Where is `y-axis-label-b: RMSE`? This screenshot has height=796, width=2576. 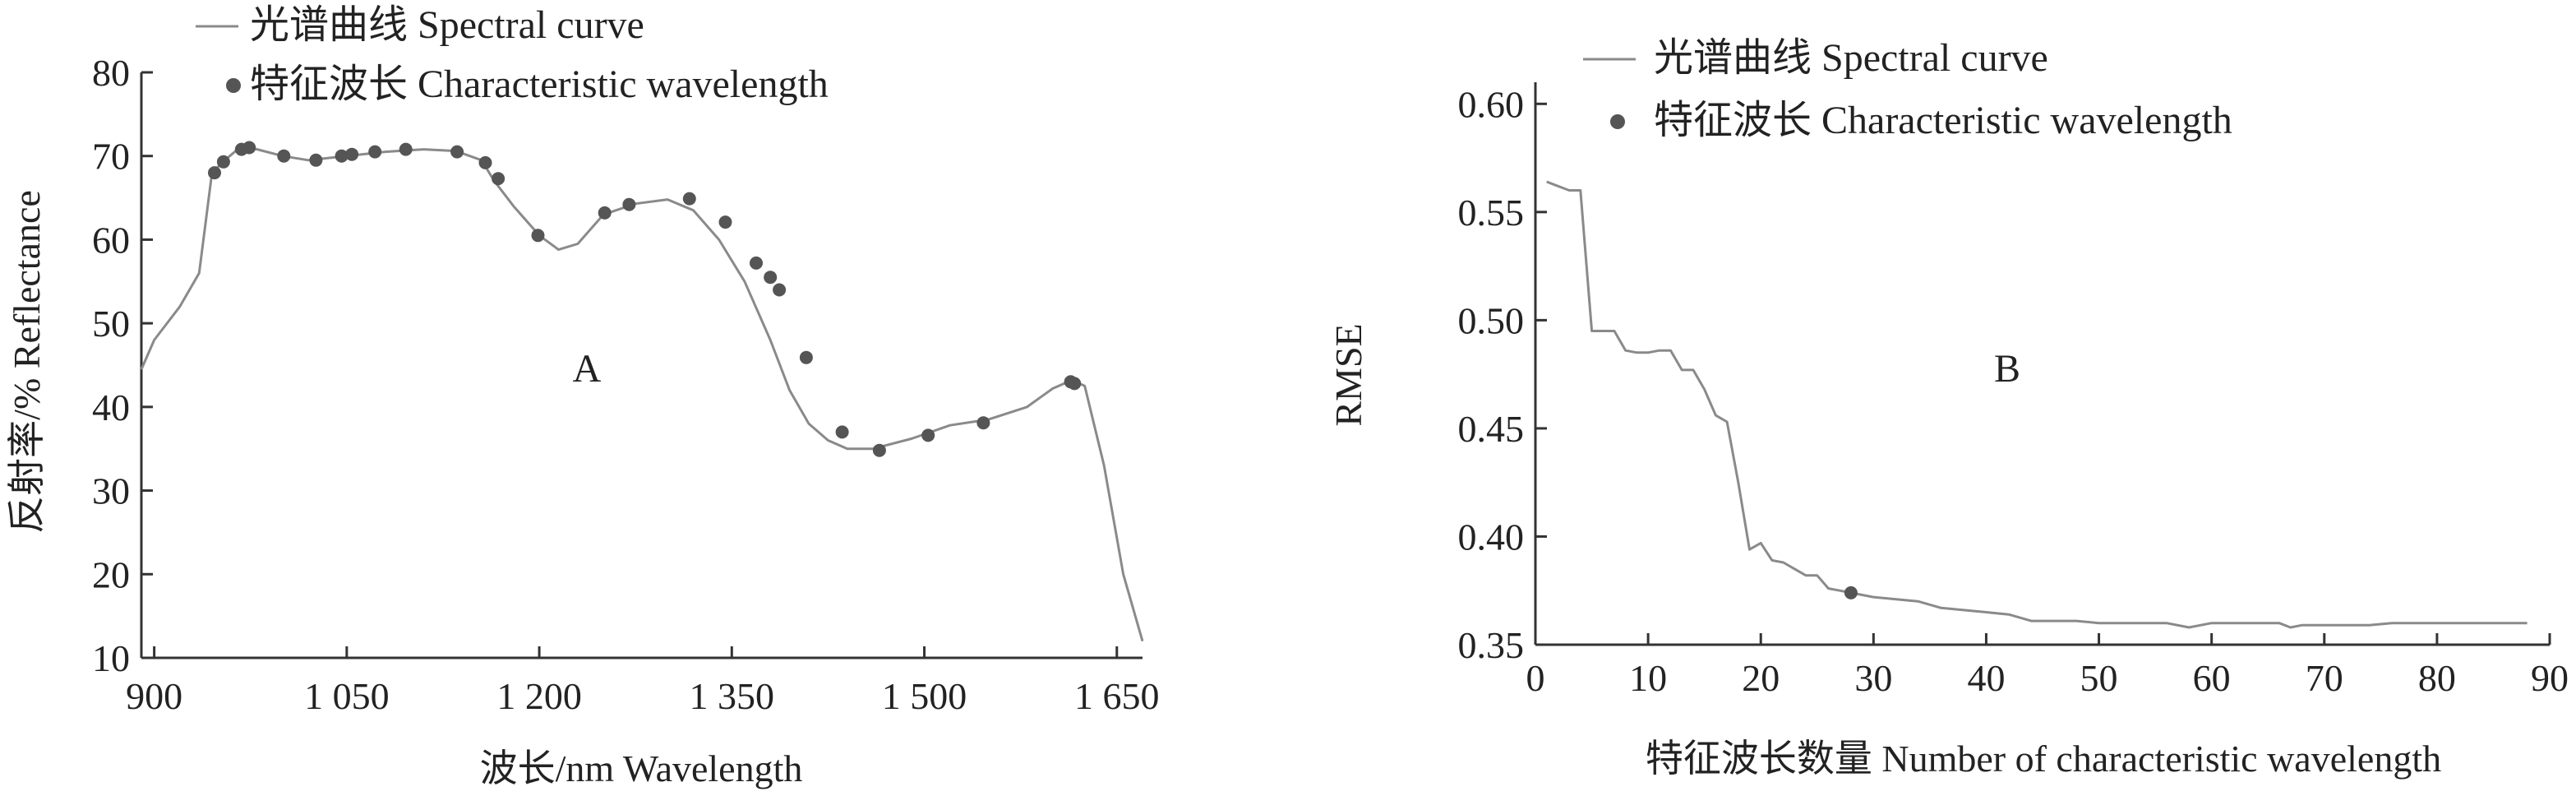 y-axis-label-b: RMSE is located at coordinates (1348, 374).